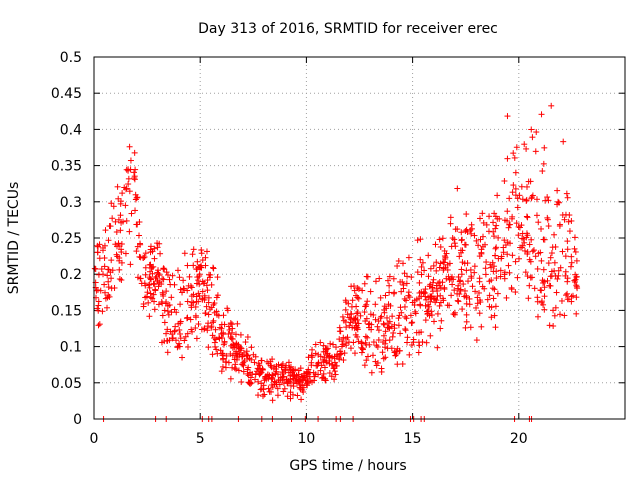 This screenshot has width=640, height=480. Describe the element at coordinates (71, 348) in the screenshot. I see `y-tick-label: 0.1` at that location.